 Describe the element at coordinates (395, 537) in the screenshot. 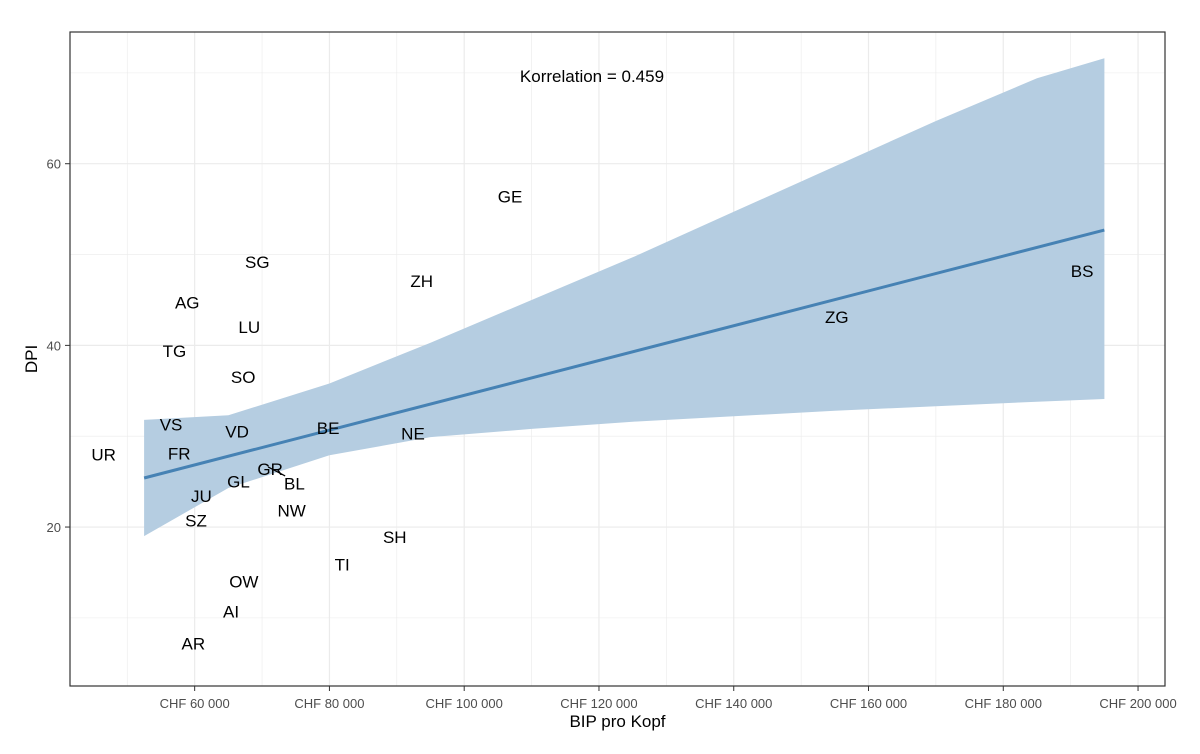

I see `point-label-sh: SH` at that location.